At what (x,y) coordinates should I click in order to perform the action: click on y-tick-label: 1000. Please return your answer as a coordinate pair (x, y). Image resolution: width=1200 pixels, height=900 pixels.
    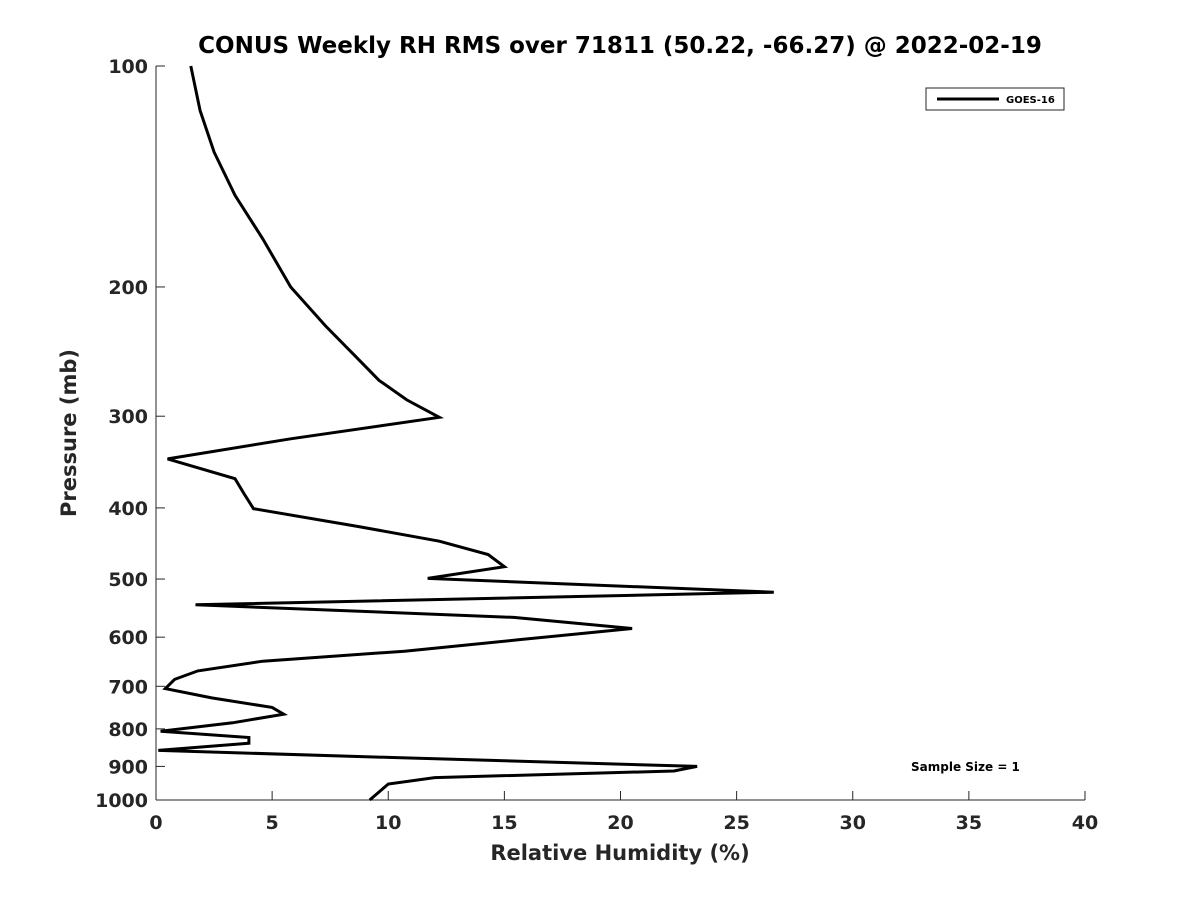
    Looking at the image, I should click on (121, 801).